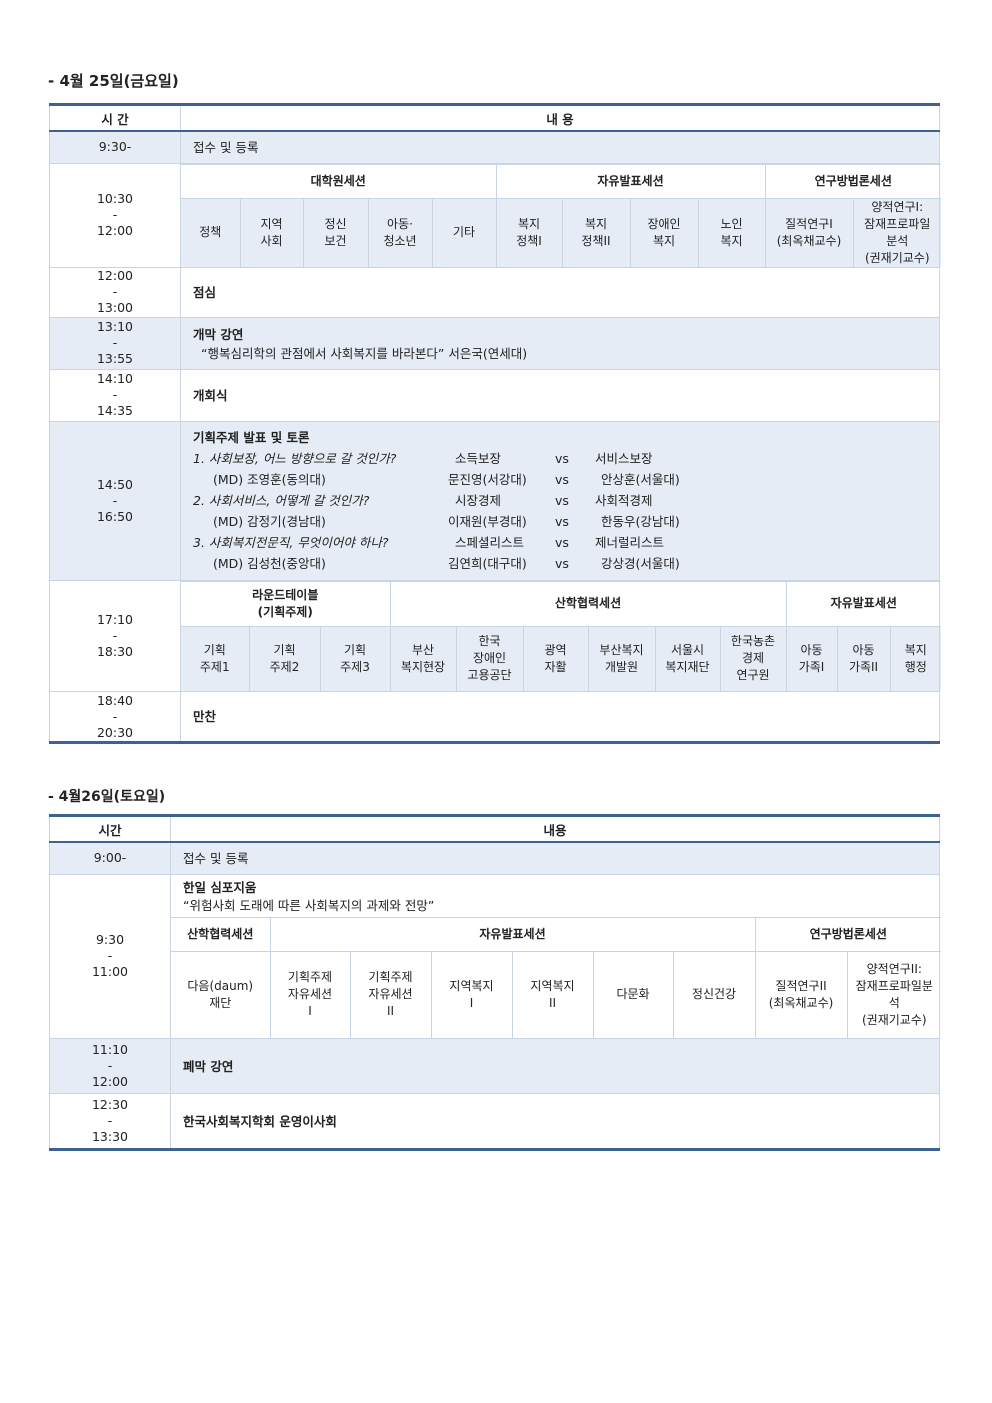  What do you see at coordinates (390, 994) in the screenshot?
I see `session-item: 기획주제 자유세션 II` at bounding box center [390, 994].